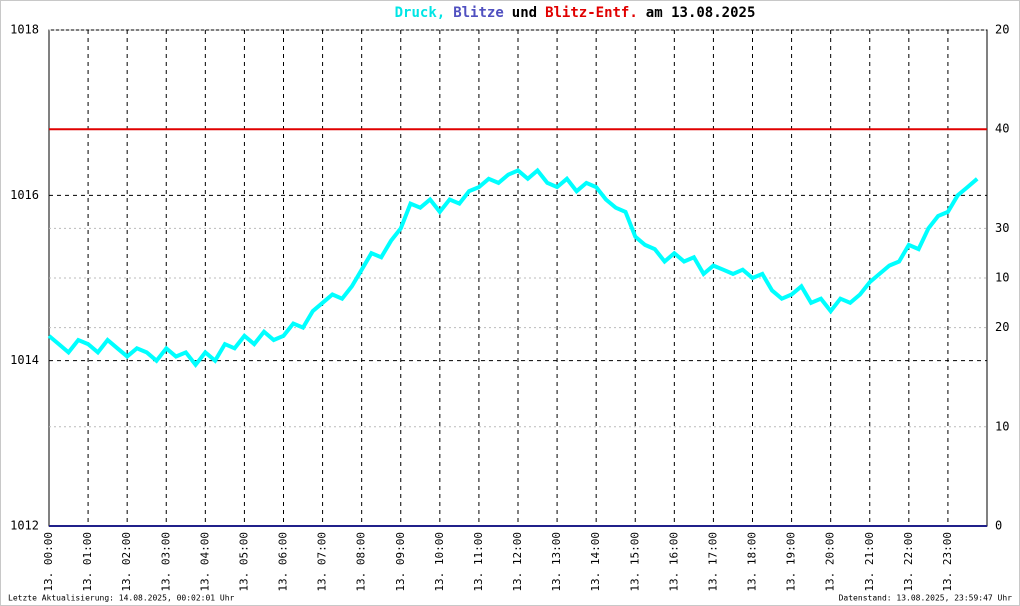 The height and width of the screenshot is (606, 1020). What do you see at coordinates (361, 562) in the screenshot?
I see `x-tick-label: 13. 08:00` at bounding box center [361, 562].